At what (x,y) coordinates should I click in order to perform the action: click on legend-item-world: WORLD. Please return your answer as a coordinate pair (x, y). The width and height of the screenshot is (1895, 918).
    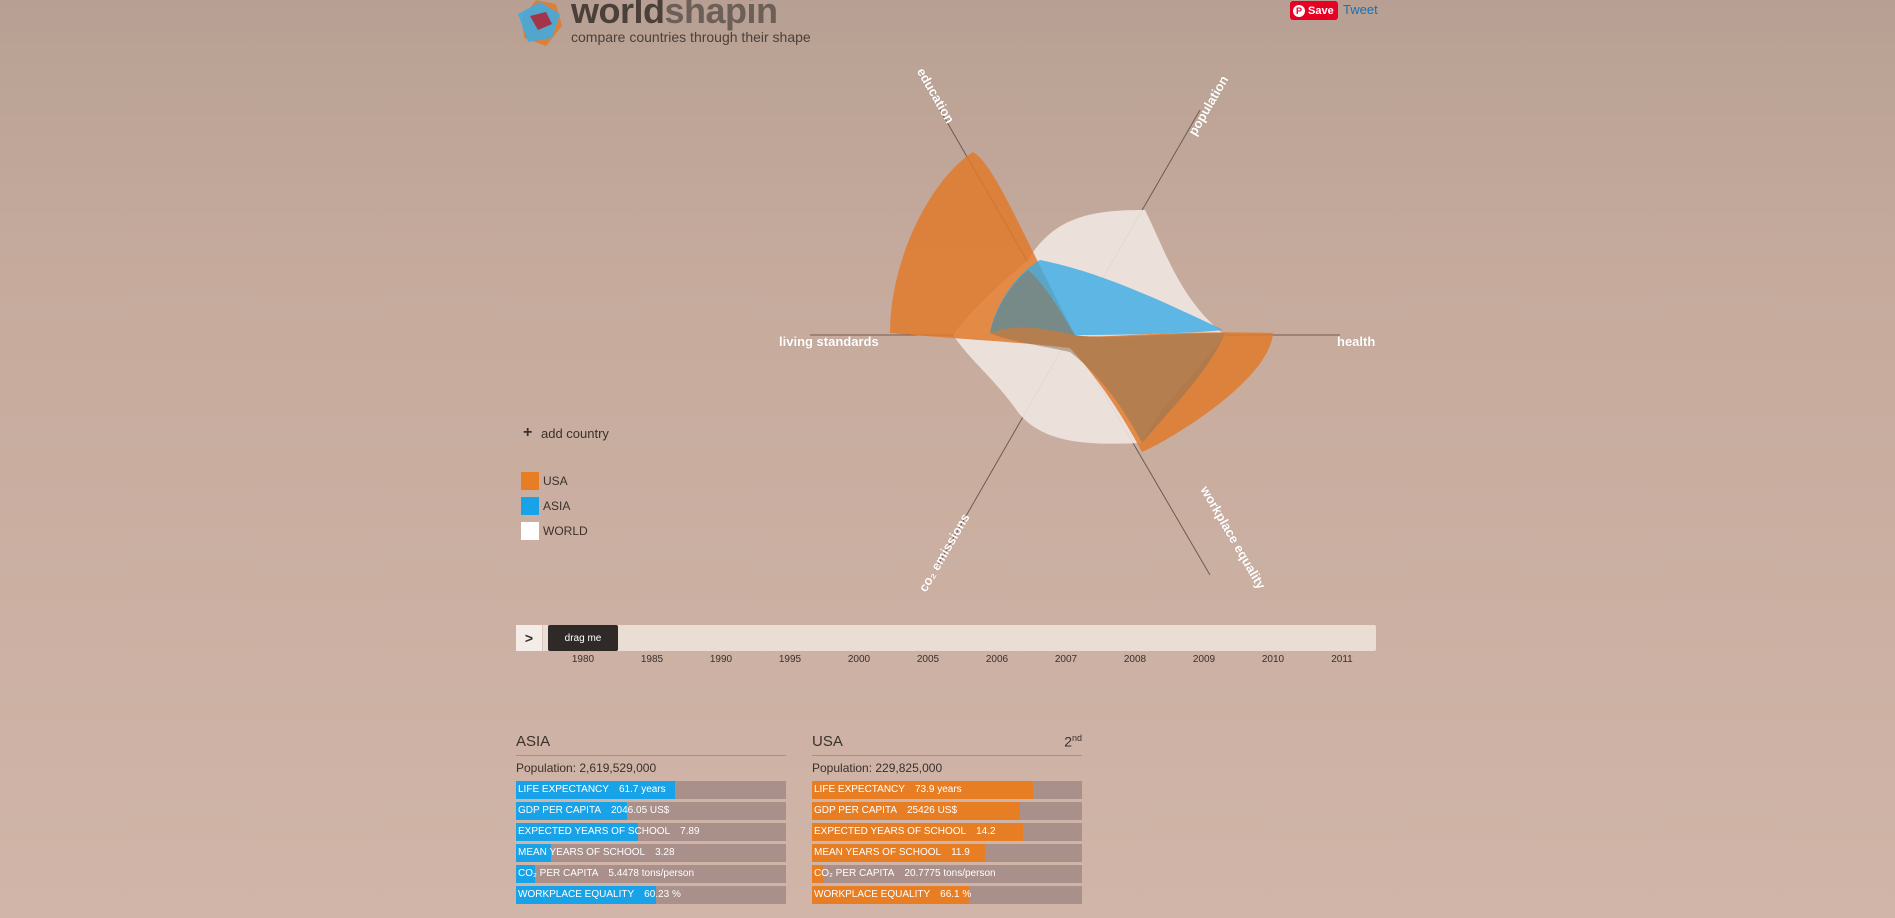
    Looking at the image, I should click on (554, 530).